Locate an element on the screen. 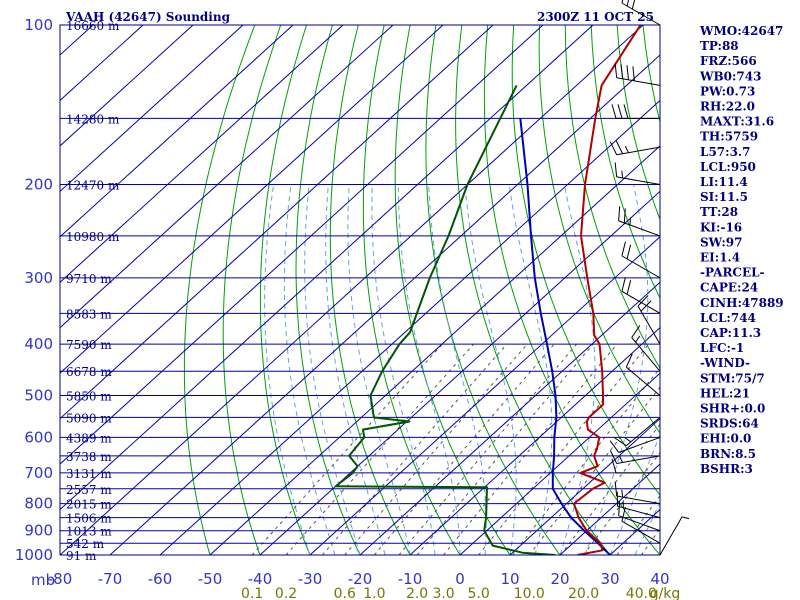  index-value: LI:11.4 is located at coordinates (724, 182).